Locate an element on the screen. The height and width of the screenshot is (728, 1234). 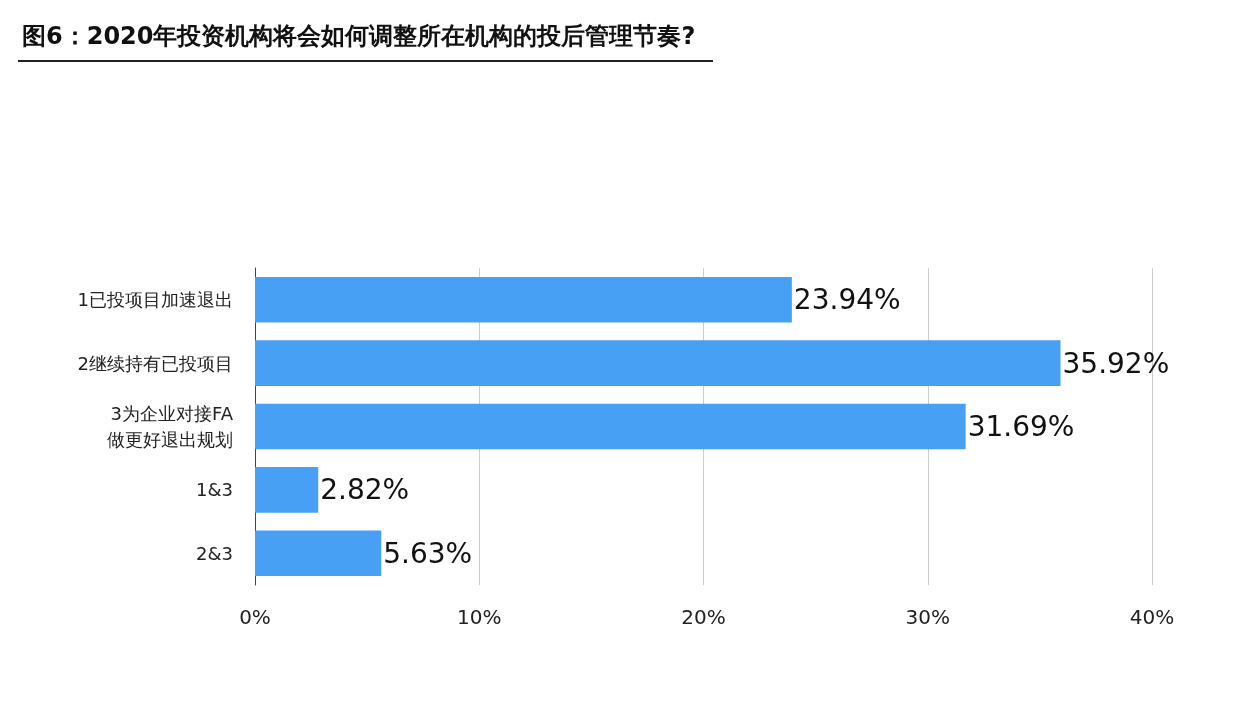
y-tick-label: 2&3 is located at coordinates (214, 553).